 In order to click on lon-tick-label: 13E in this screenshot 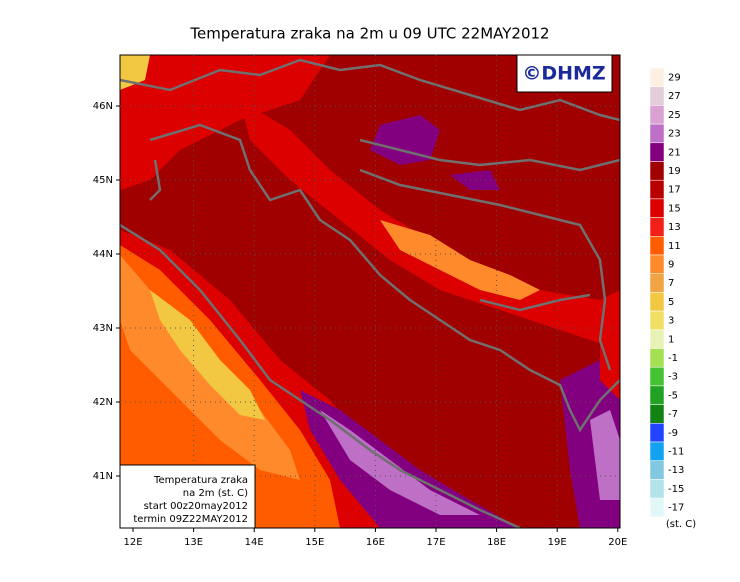, I will do `click(193, 542)`.